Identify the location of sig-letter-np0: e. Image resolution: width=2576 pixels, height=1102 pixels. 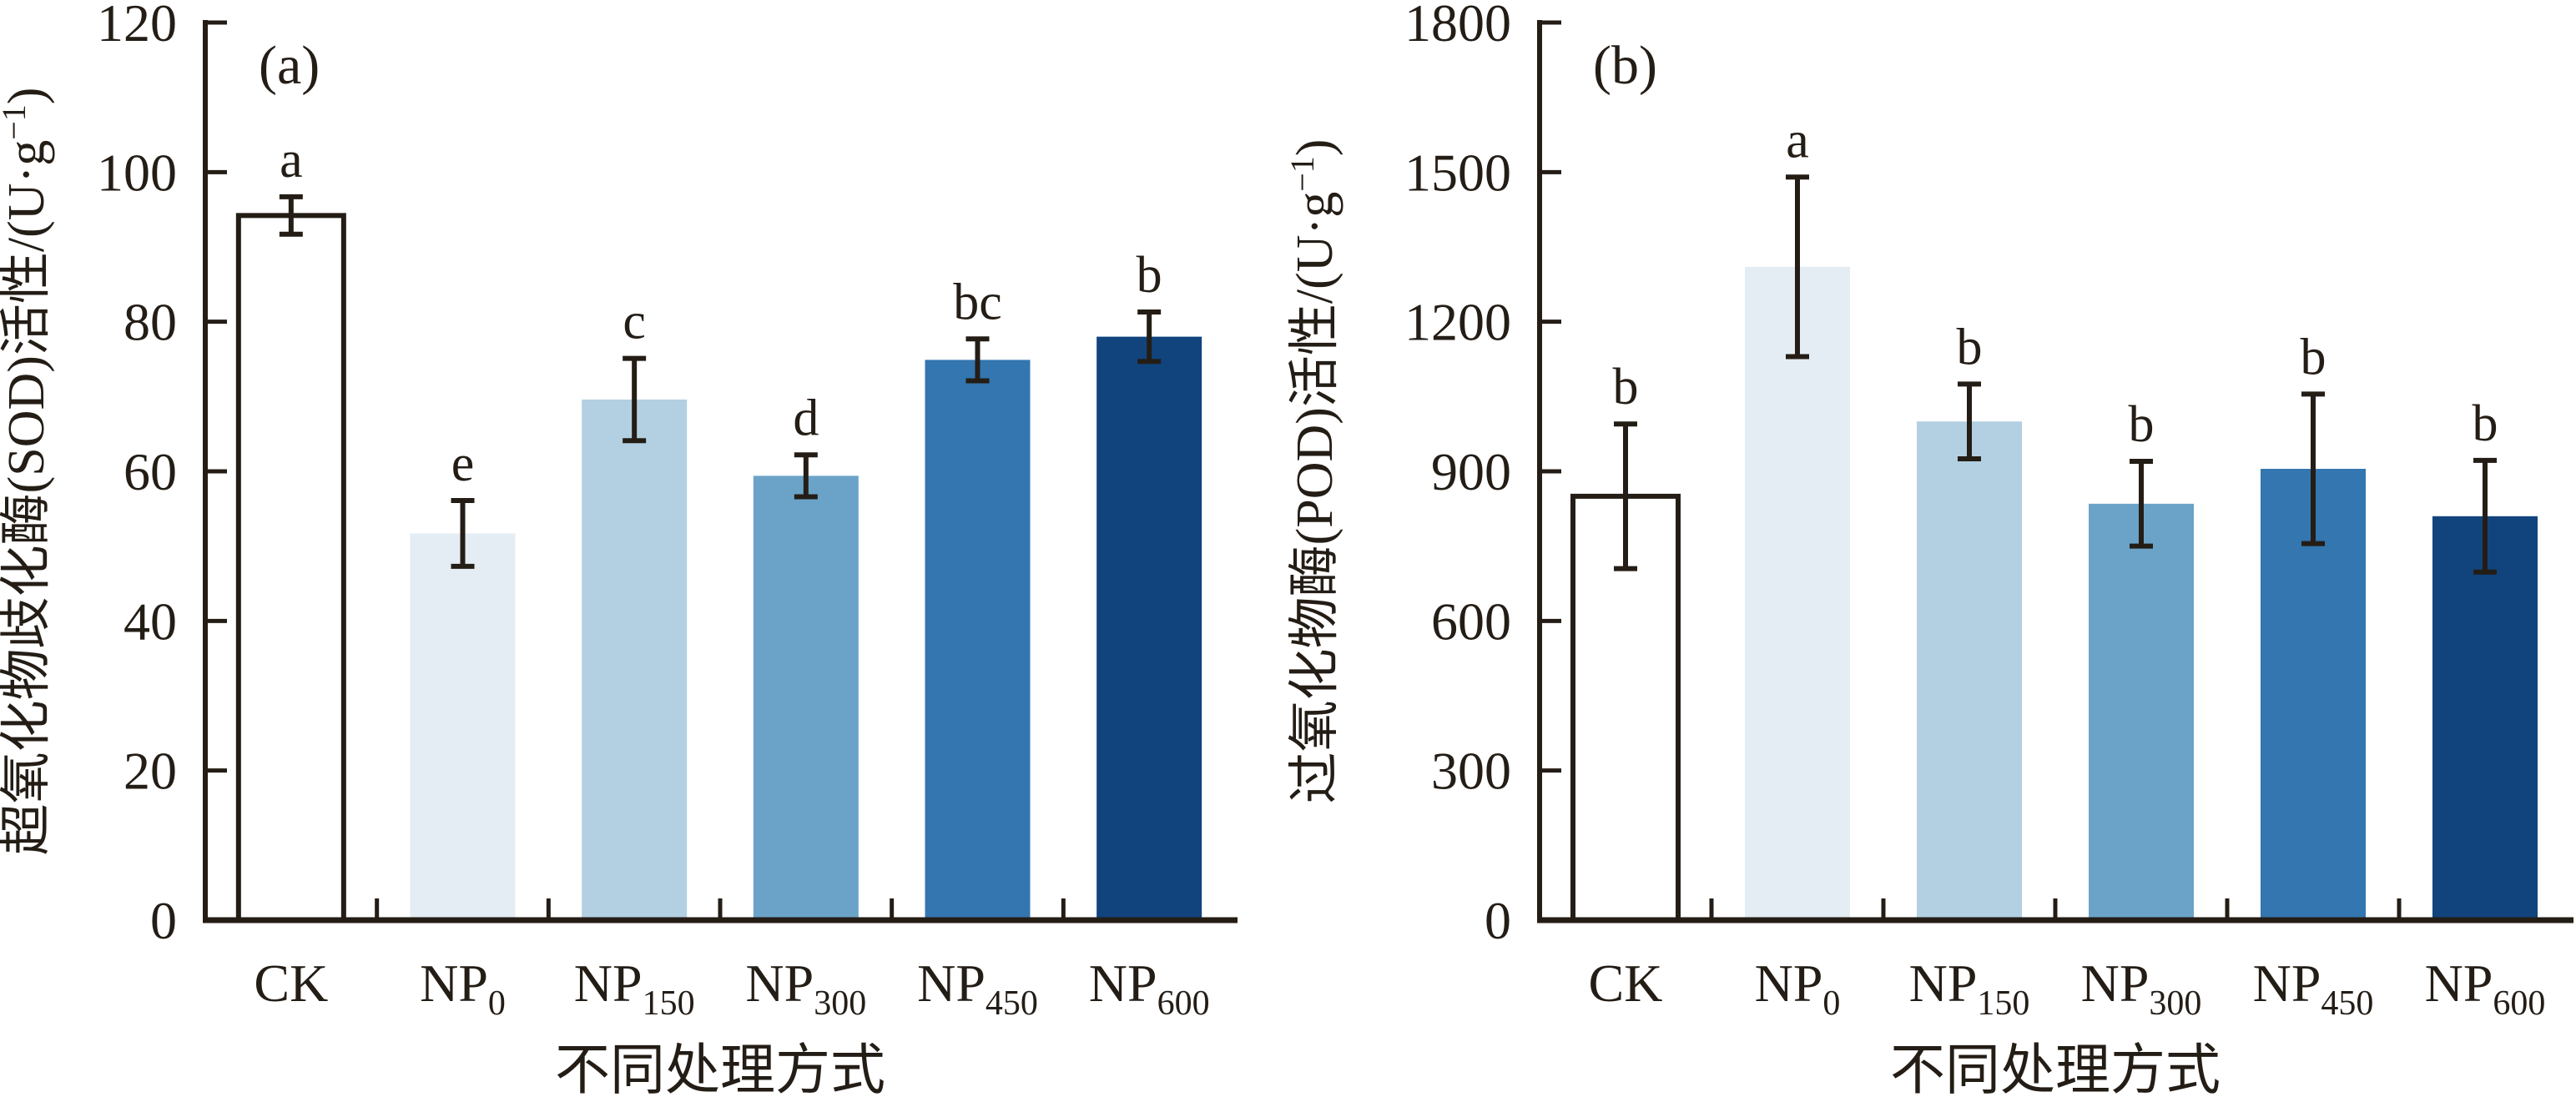
(463, 463).